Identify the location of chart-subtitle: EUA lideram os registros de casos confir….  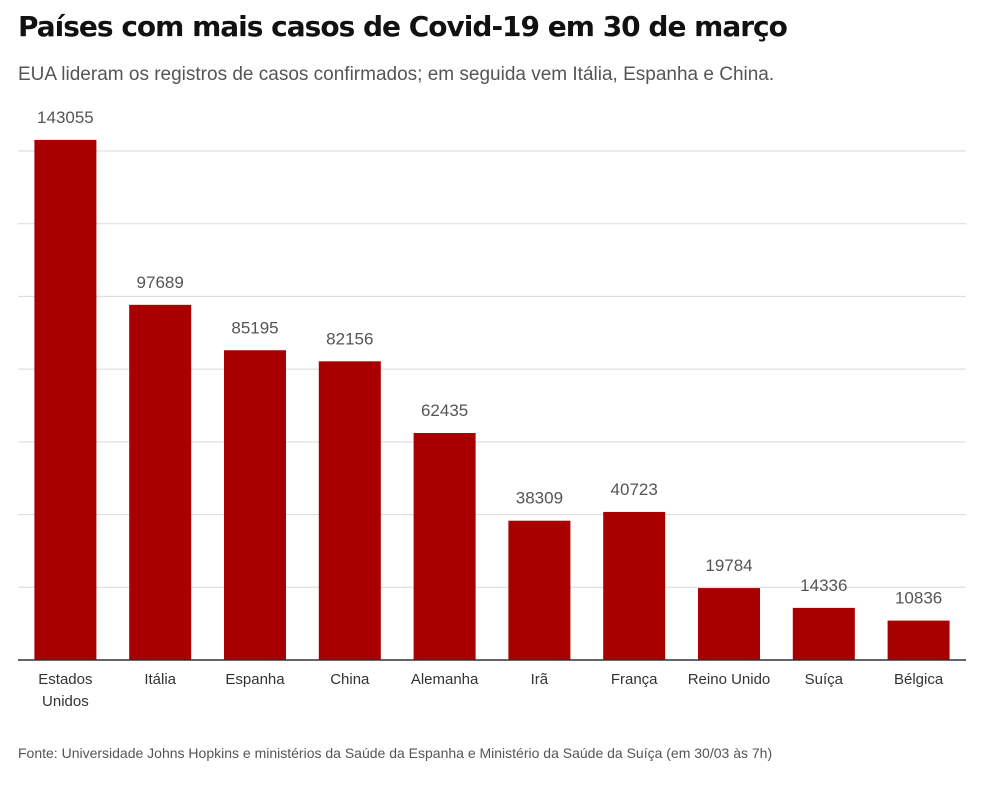
(396, 74).